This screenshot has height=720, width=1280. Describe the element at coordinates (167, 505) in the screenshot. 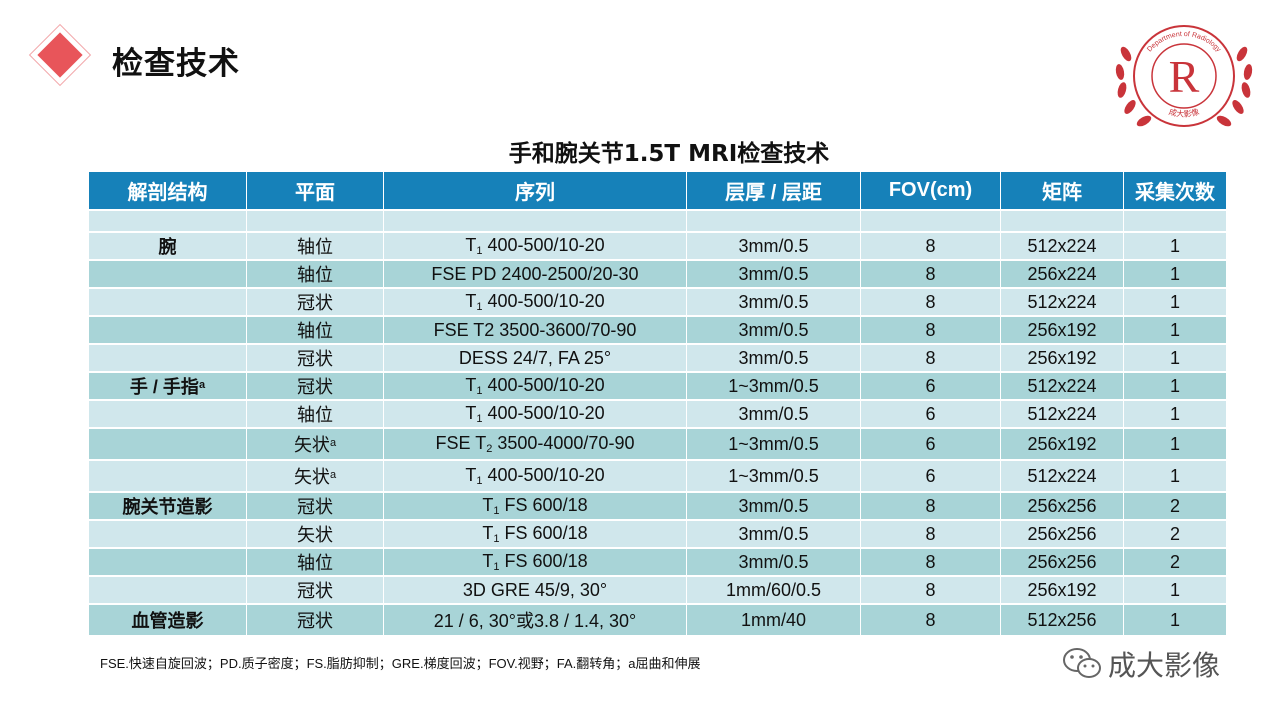

I see `cell-anatomy: 腕关节造影` at that location.